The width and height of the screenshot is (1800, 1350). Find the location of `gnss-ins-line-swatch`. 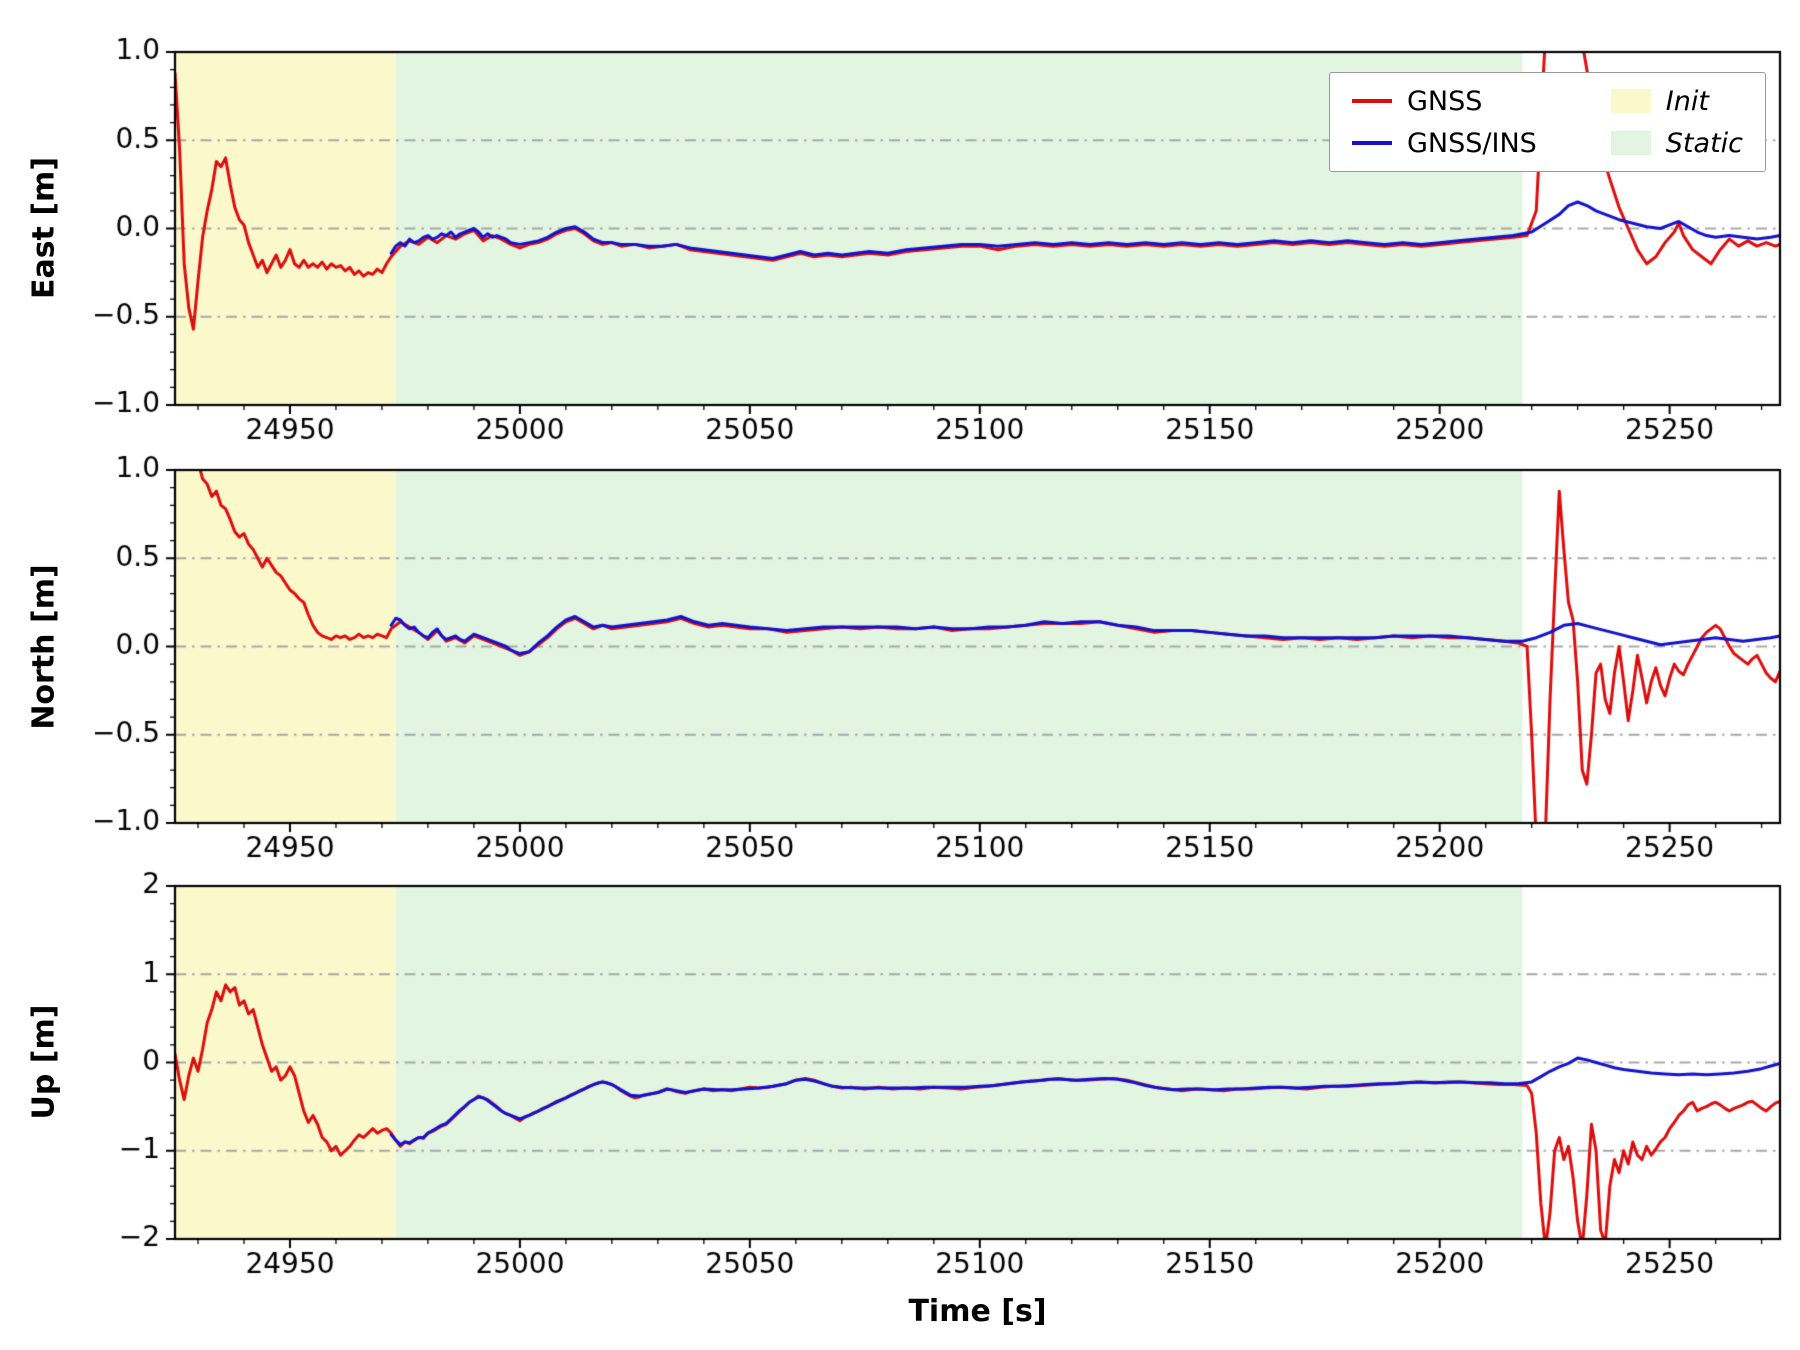

gnss-ins-line-swatch is located at coordinates (1372, 143).